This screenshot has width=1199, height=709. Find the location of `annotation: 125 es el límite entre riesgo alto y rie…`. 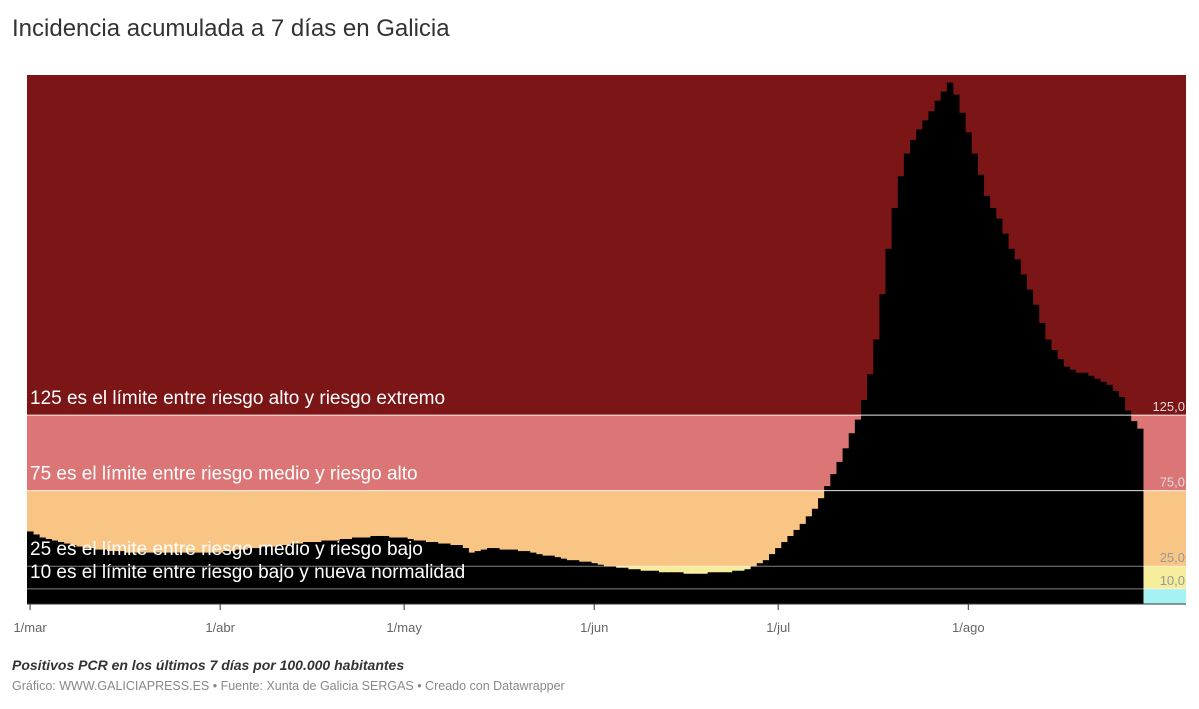

annotation: 125 es el límite entre riesgo alto y rie… is located at coordinates (237, 398).